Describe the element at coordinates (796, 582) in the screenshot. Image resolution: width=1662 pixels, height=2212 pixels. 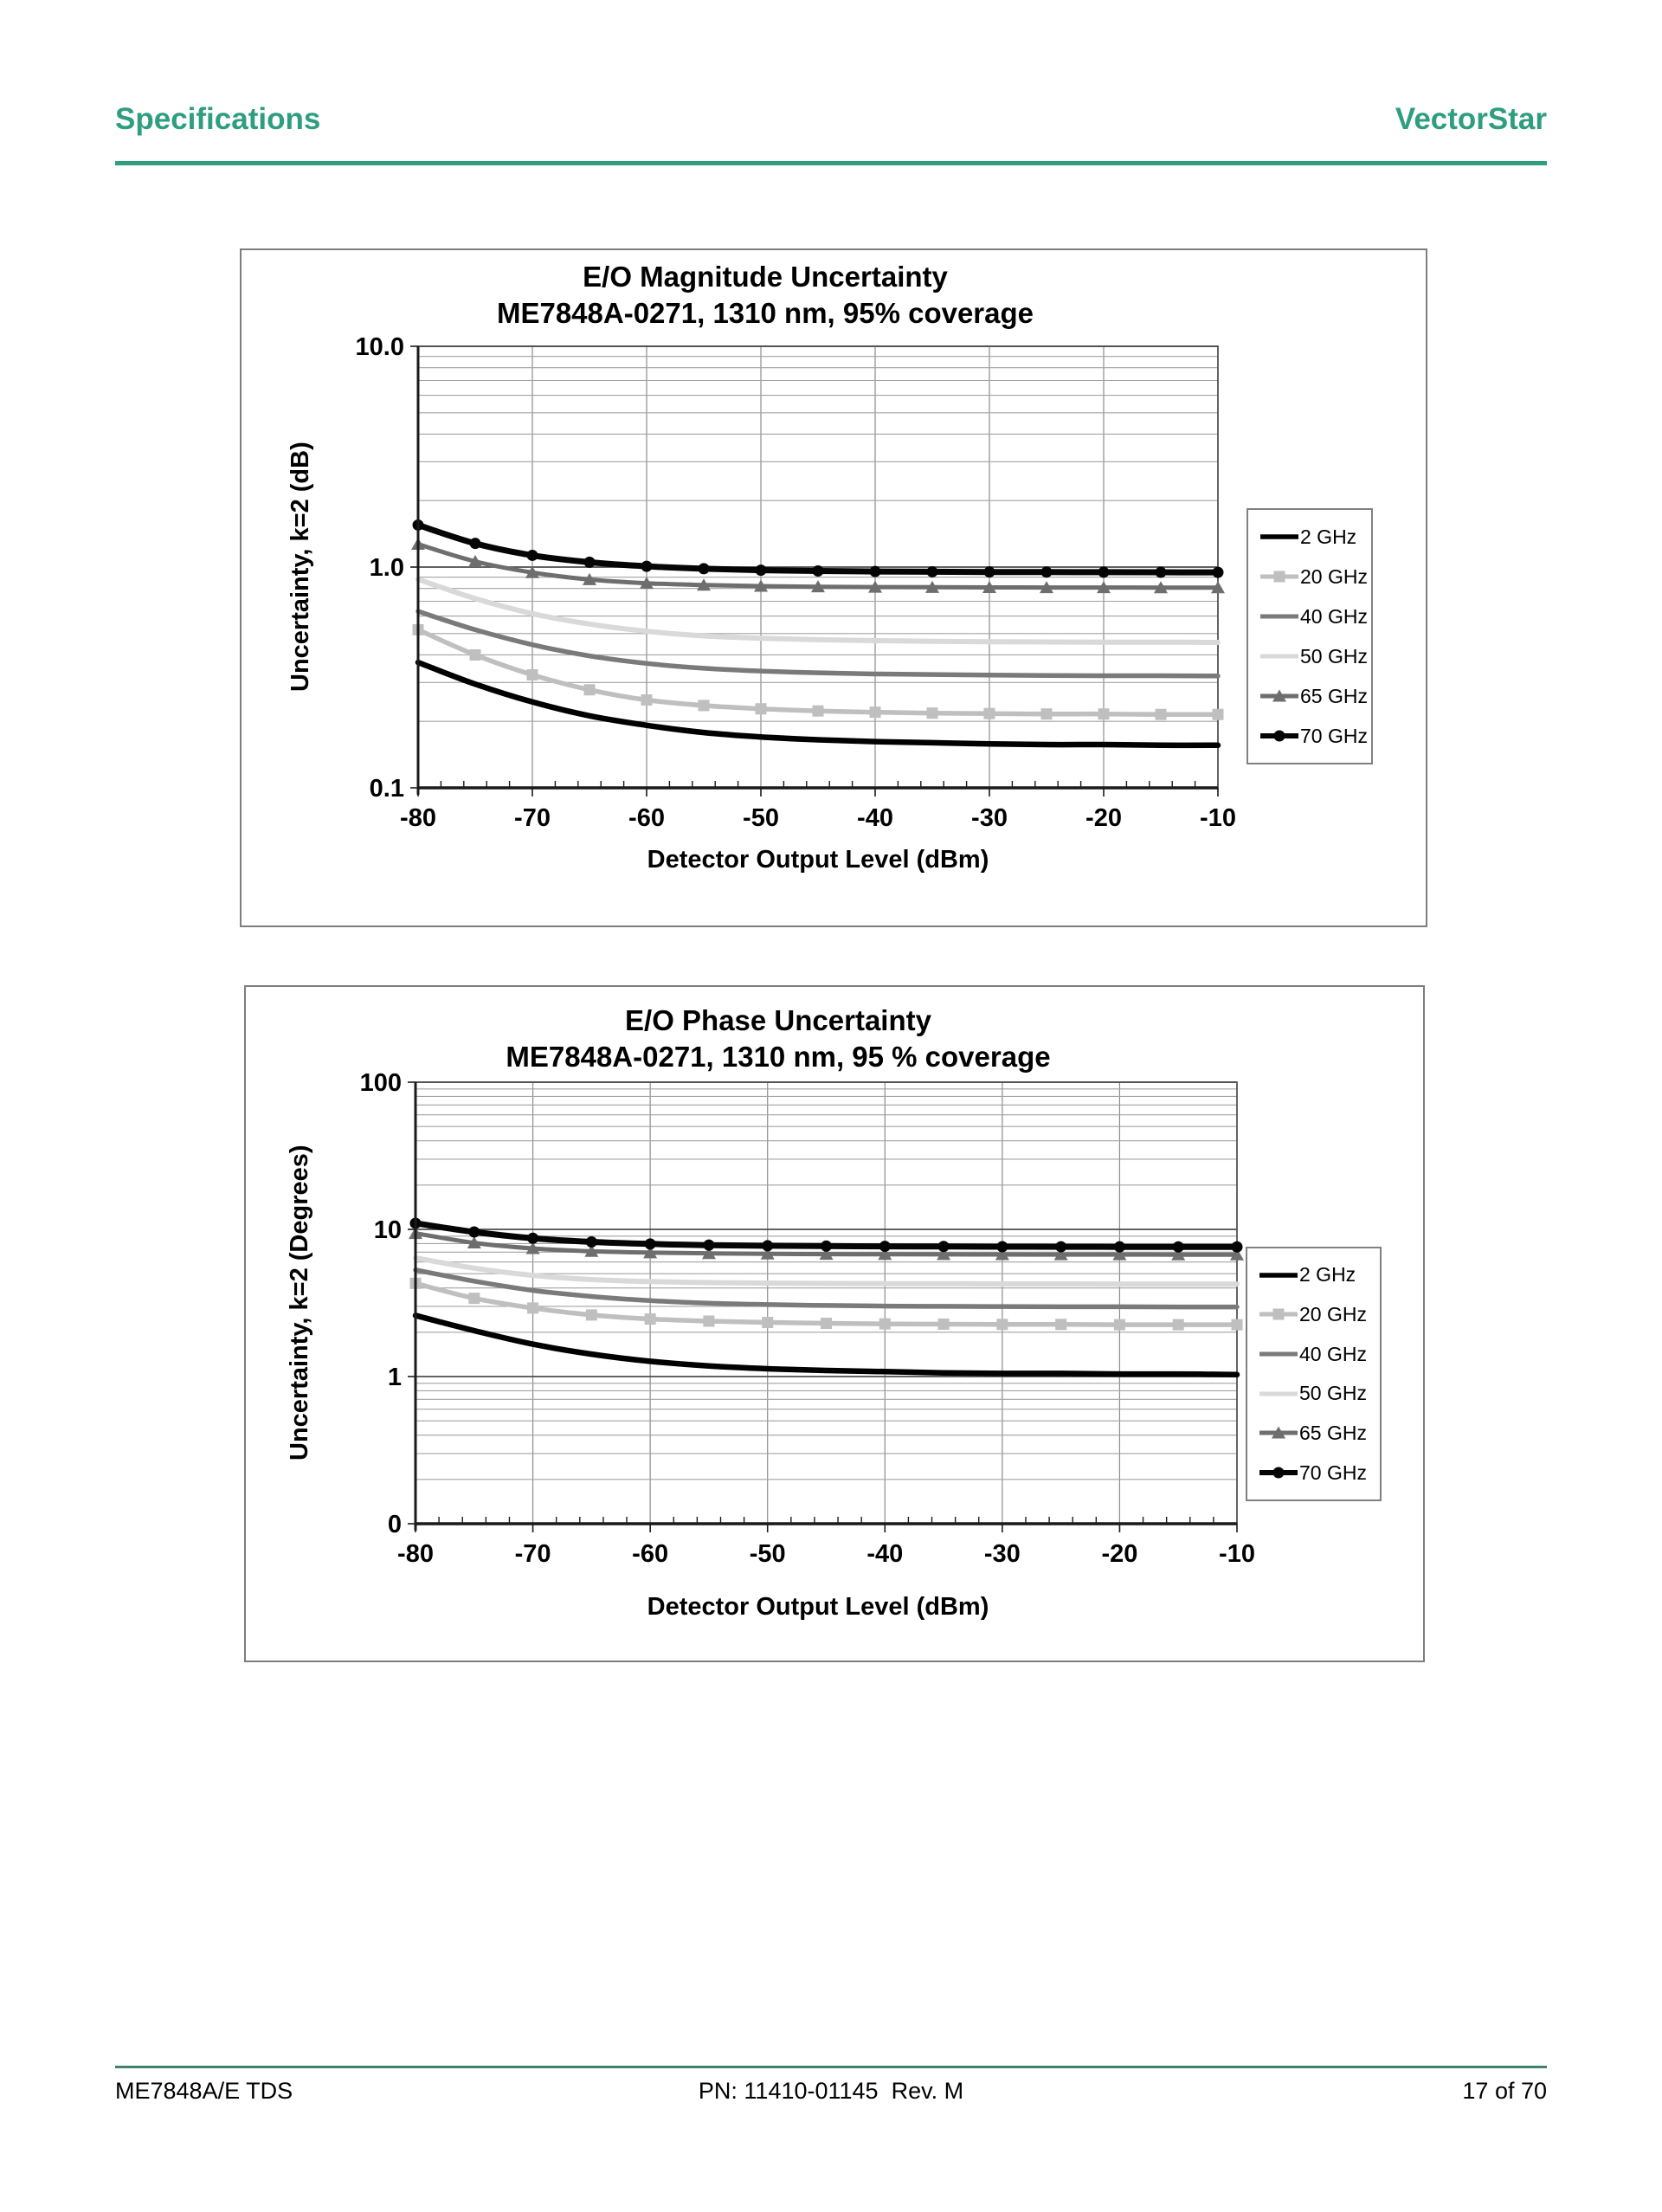
I see `magnitude-chart-plot: -80 -70 -60 -50 -40 -30 -20 -10 10.0 1.0 0.1` at that location.